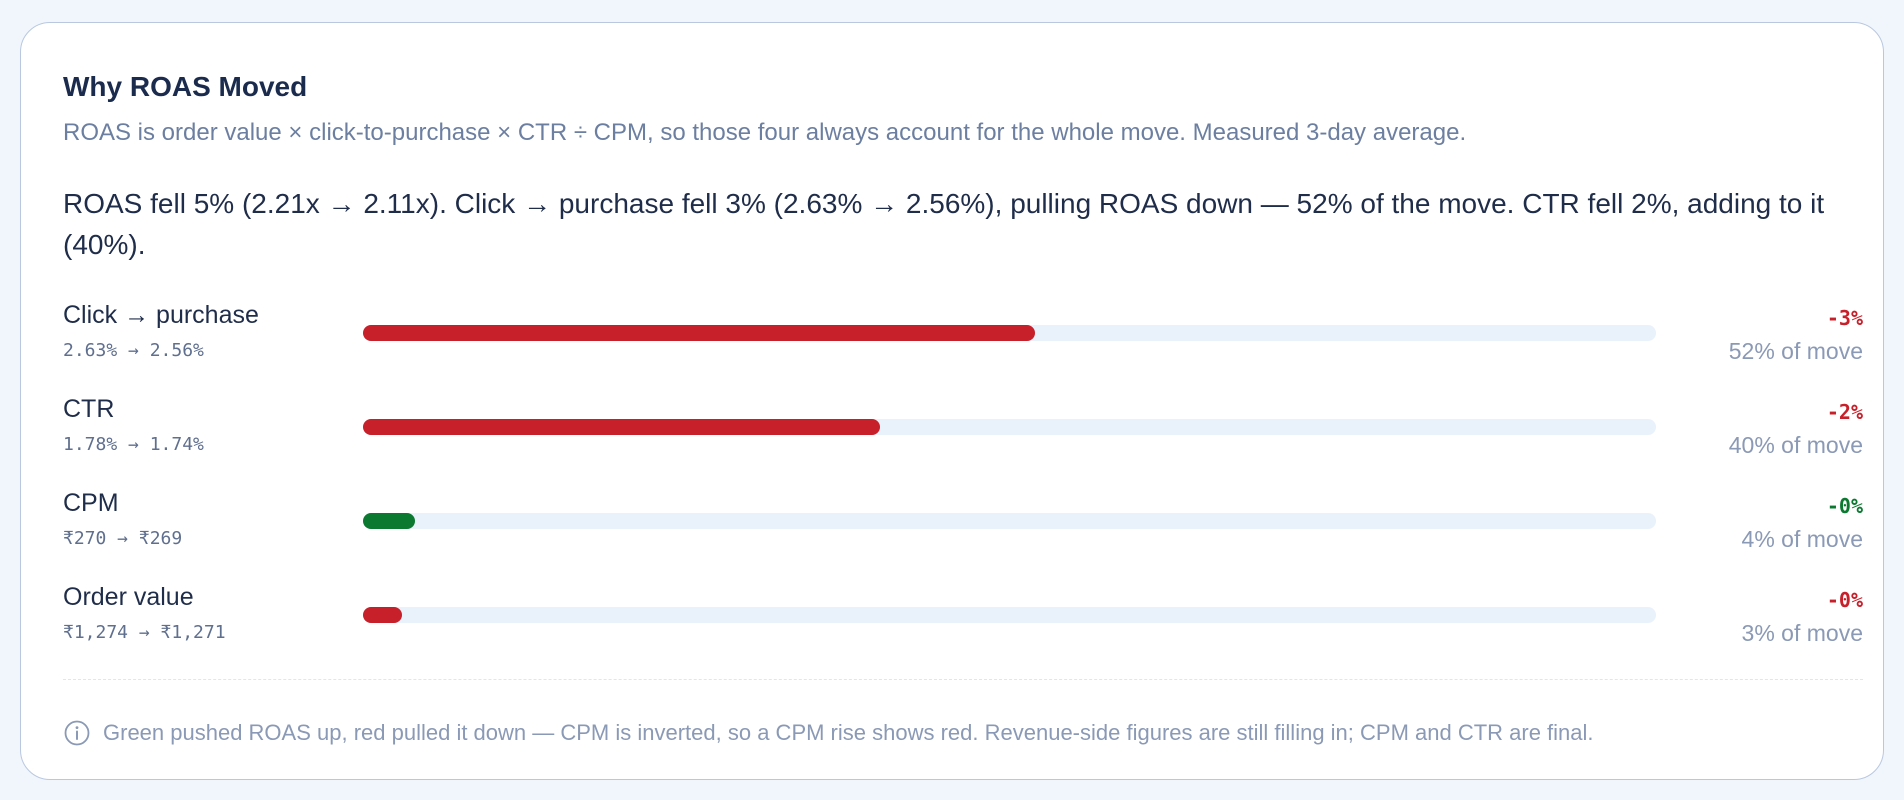  What do you see at coordinates (123, 538) in the screenshot?
I see `driver-change: ₹270 → ₹269` at bounding box center [123, 538].